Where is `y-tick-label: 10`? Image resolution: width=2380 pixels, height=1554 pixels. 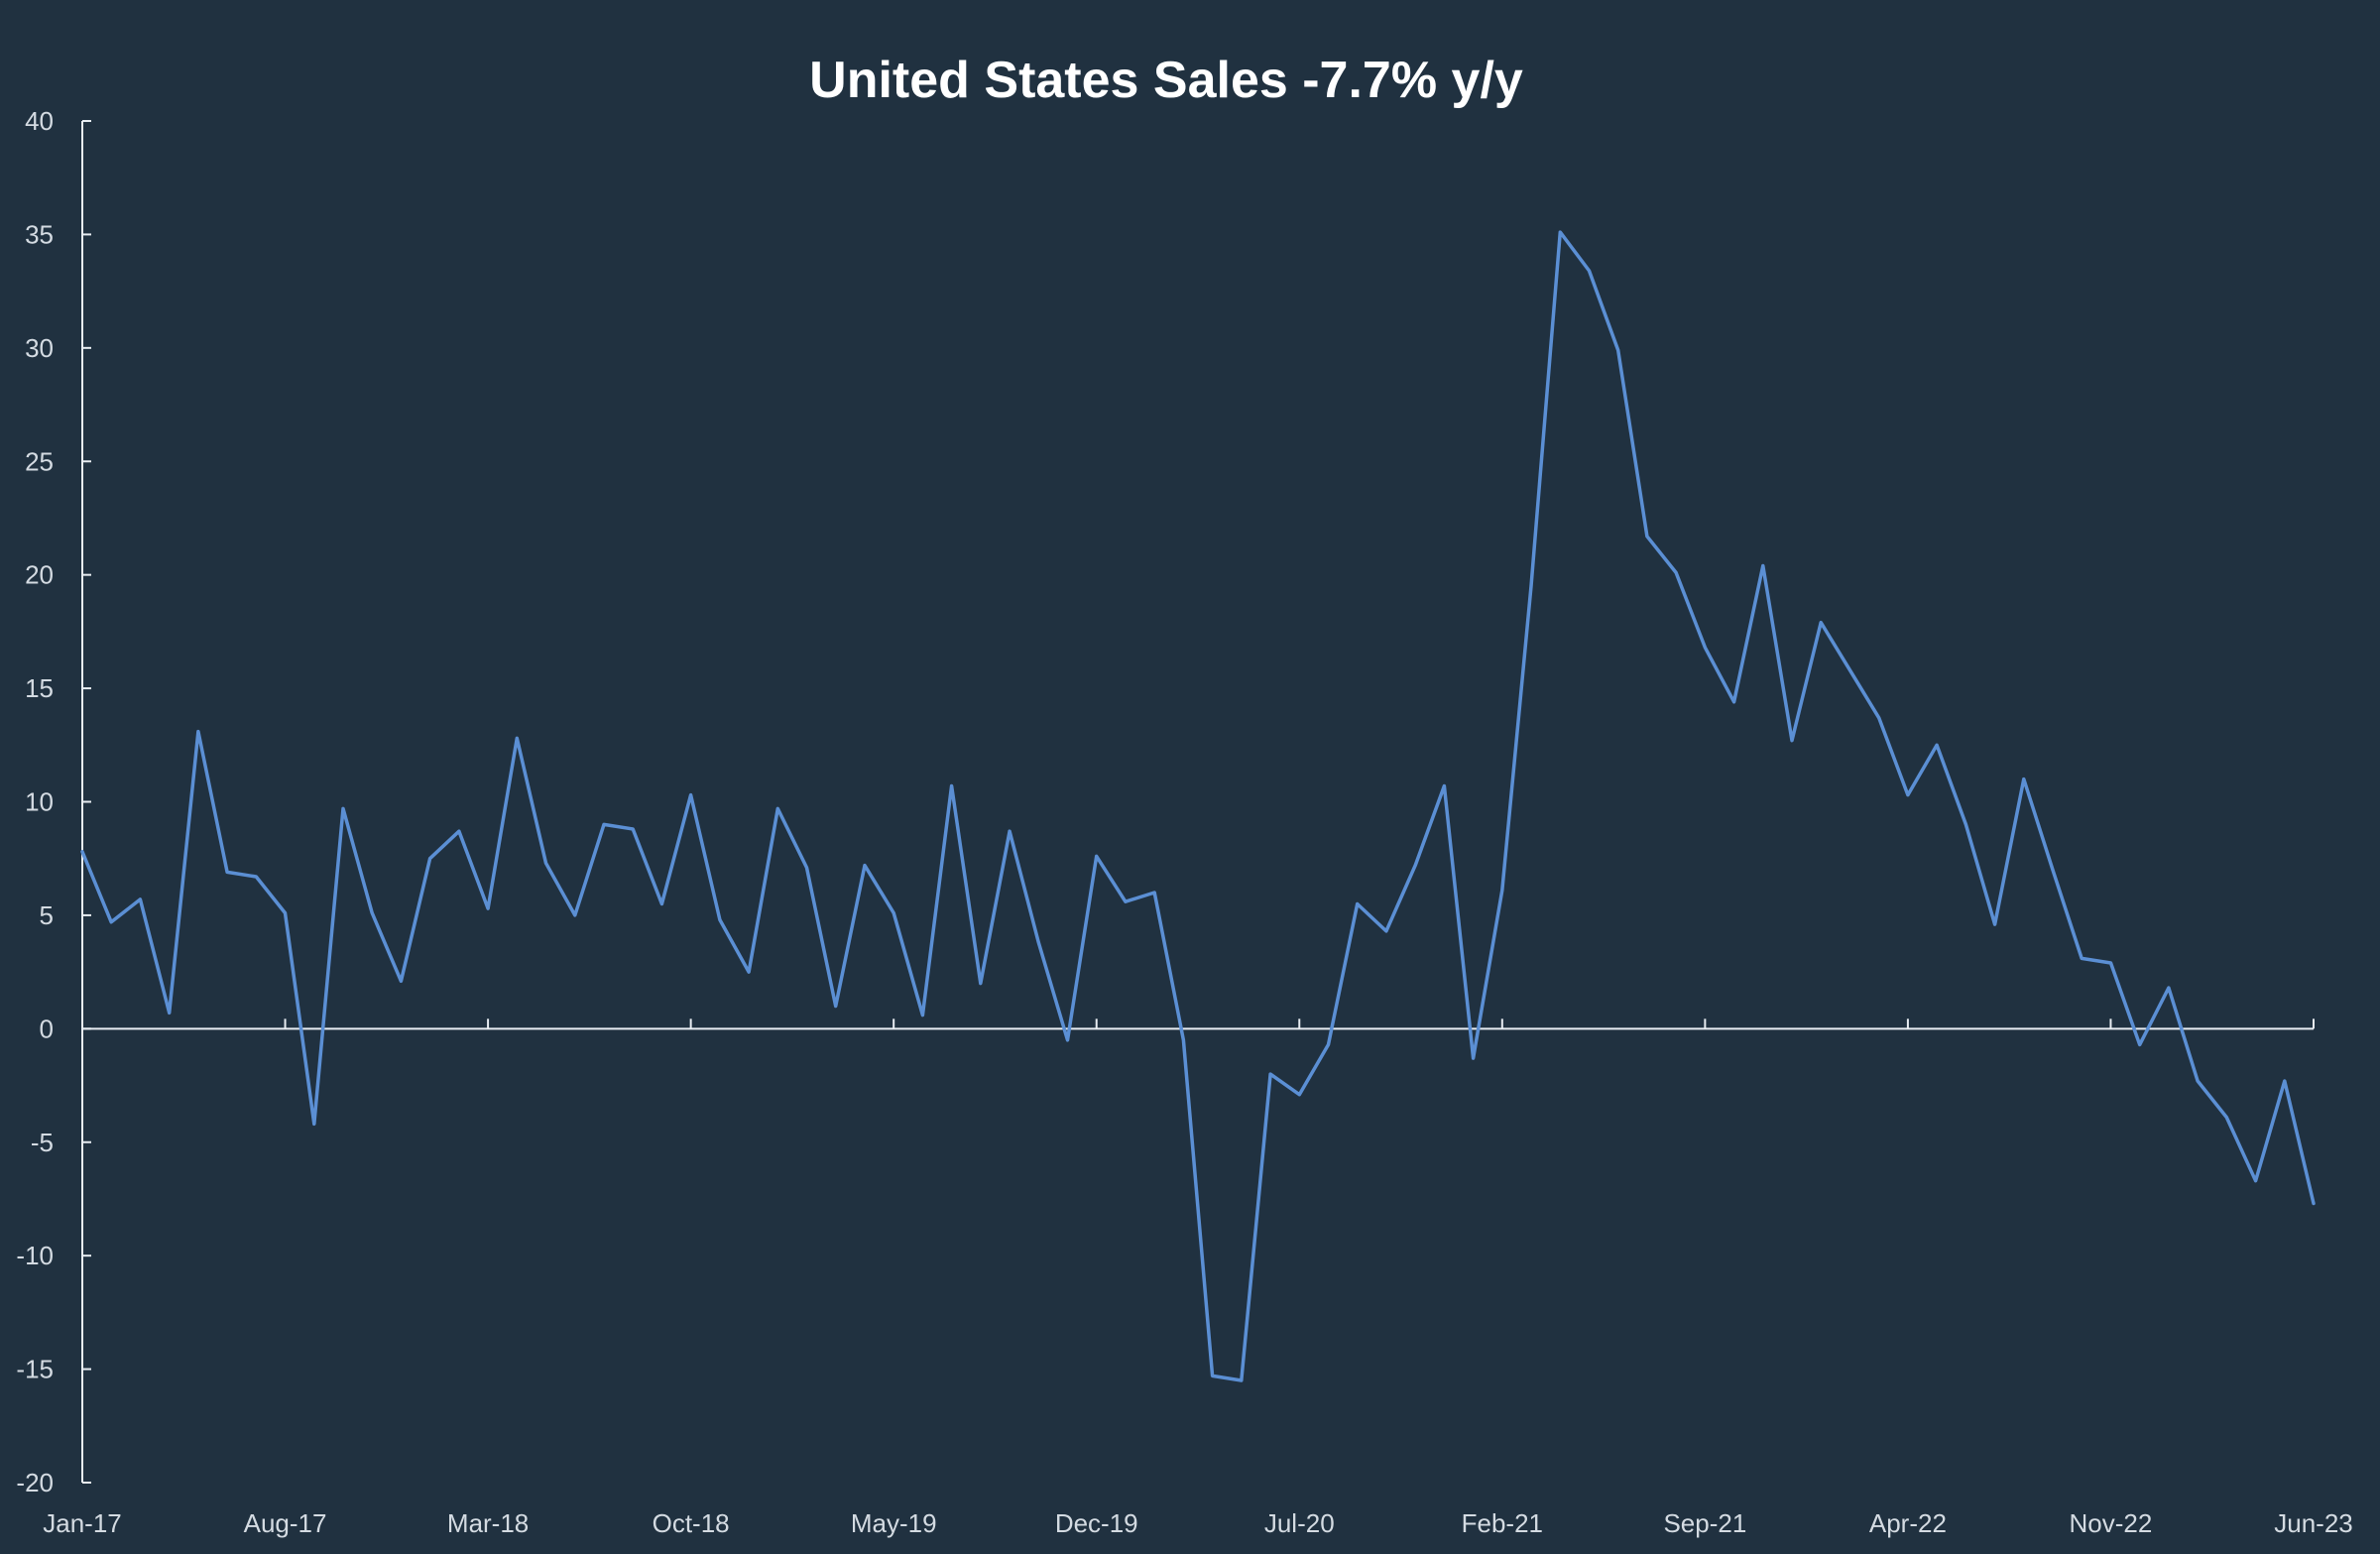 y-tick-label: 10 is located at coordinates (39, 802).